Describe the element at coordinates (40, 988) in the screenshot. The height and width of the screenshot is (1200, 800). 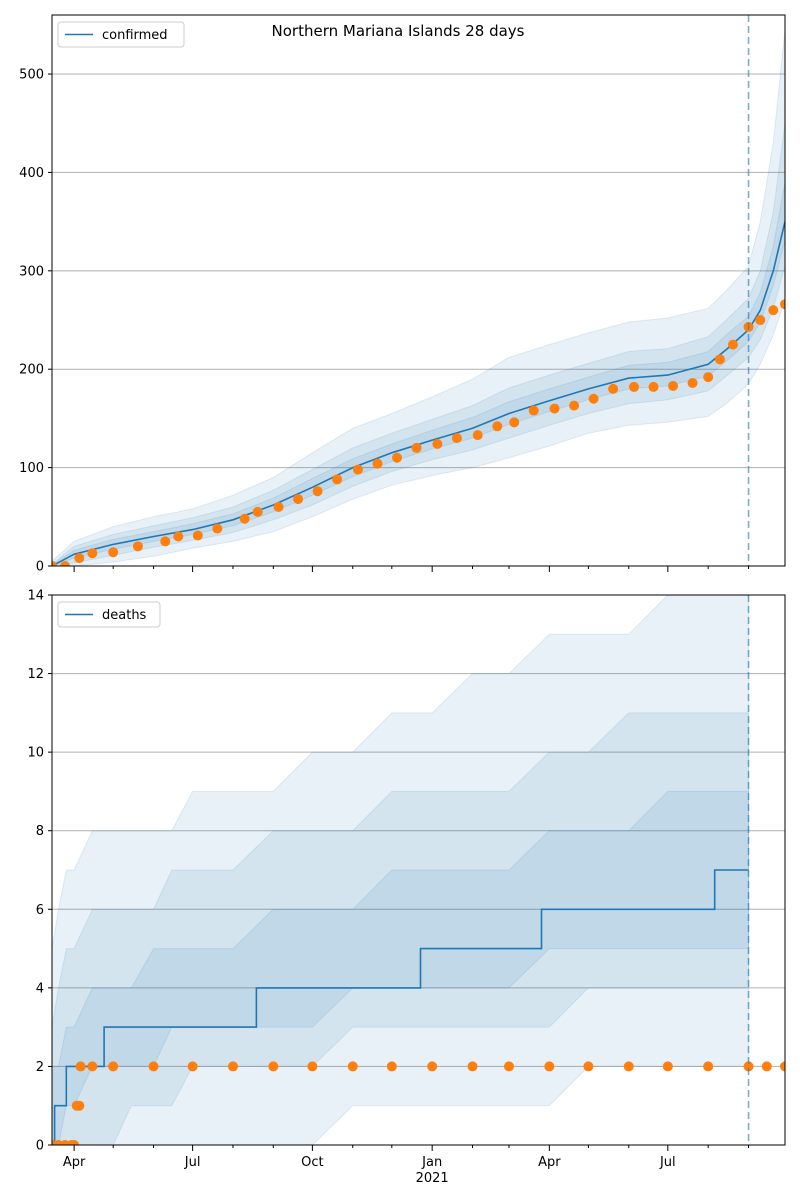
I see `y-tick-label: 4` at that location.